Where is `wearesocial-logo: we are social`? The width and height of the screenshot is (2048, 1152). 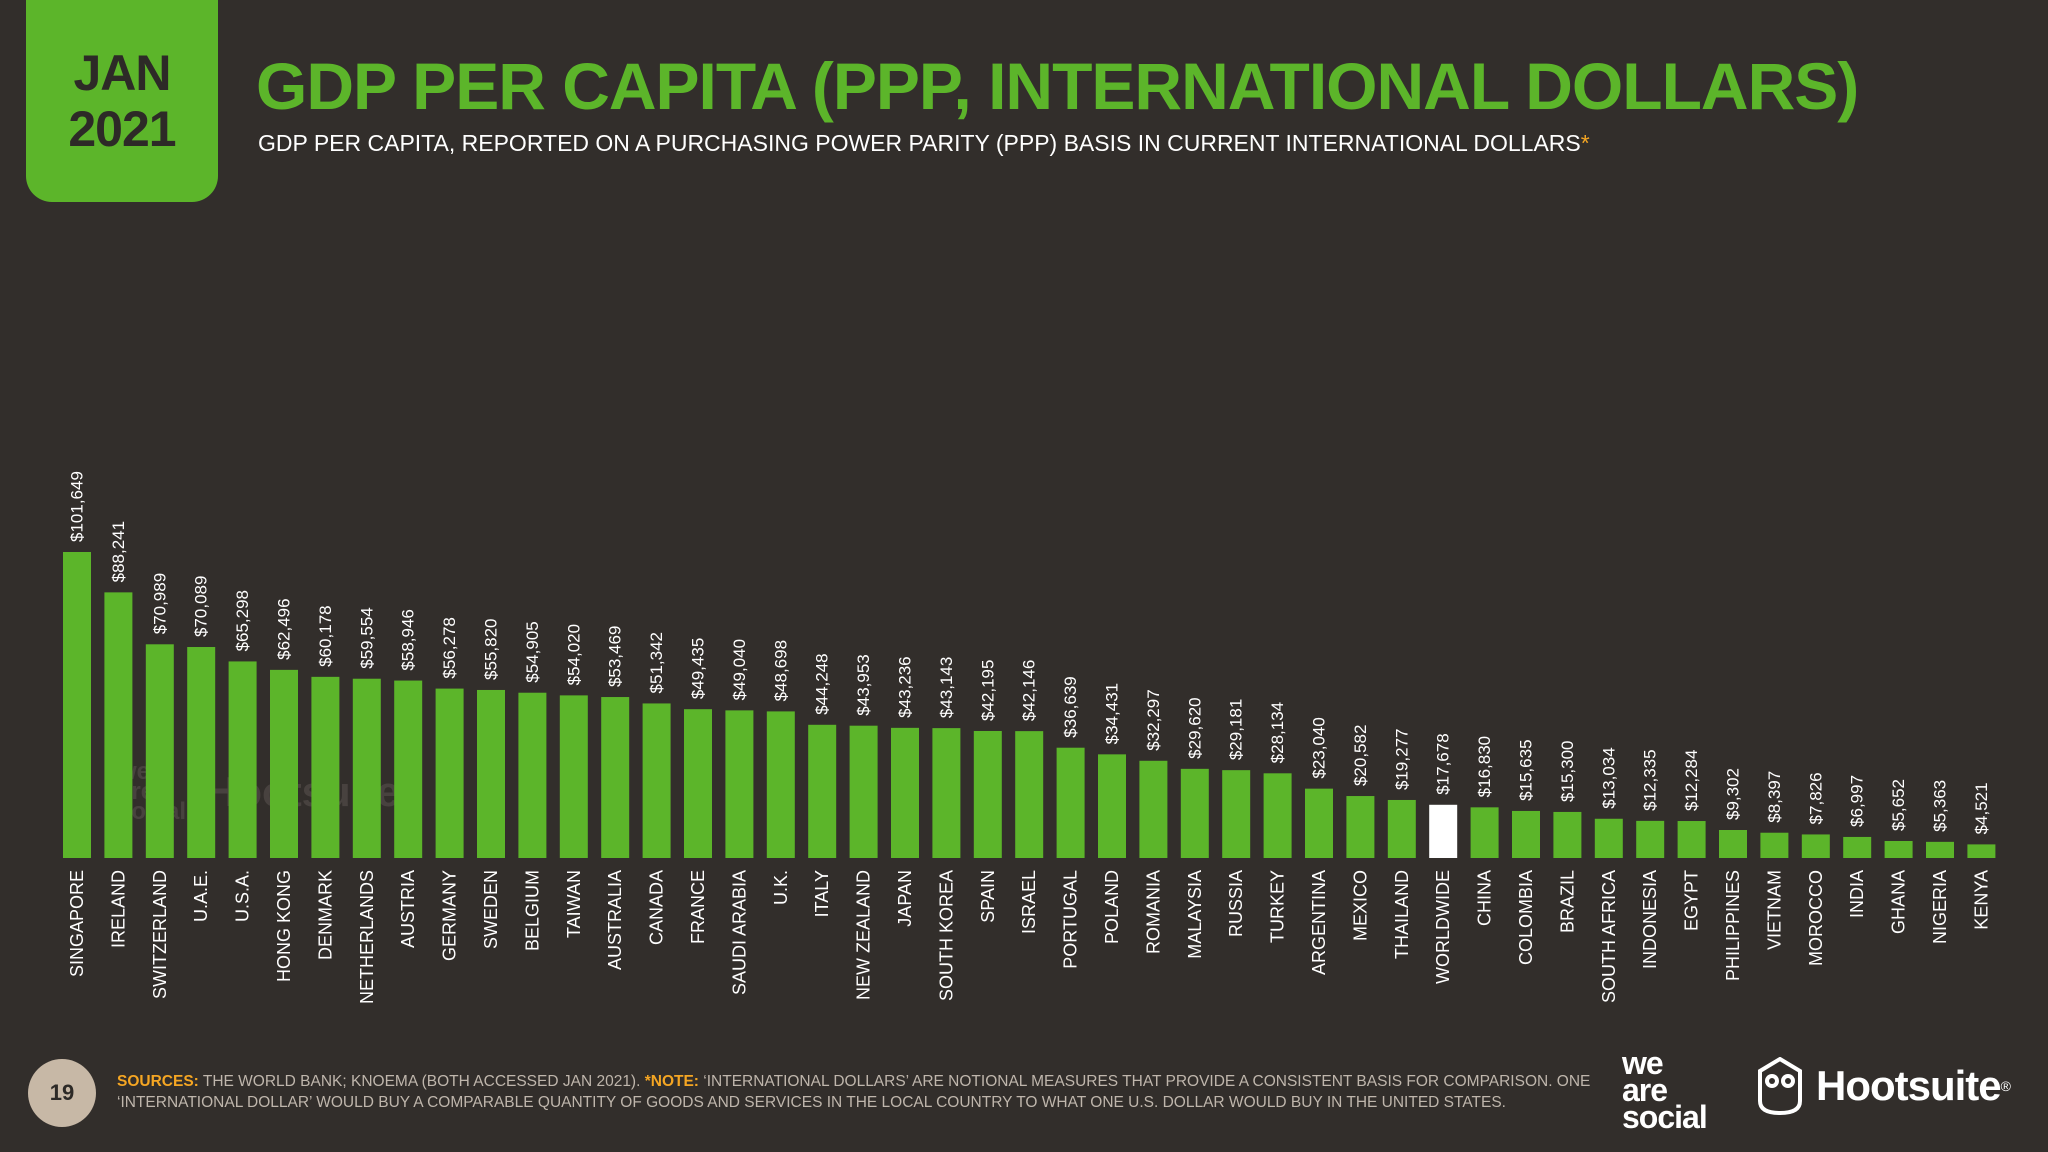
wearesocial-logo: we are social is located at coordinates (1665, 1091).